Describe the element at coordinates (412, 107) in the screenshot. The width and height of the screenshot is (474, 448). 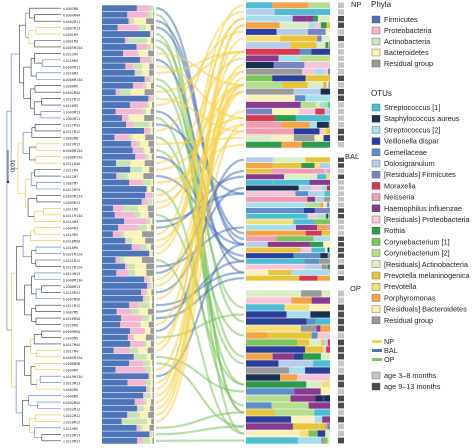
I see `legend-label: Streptococcus [1]` at that location.